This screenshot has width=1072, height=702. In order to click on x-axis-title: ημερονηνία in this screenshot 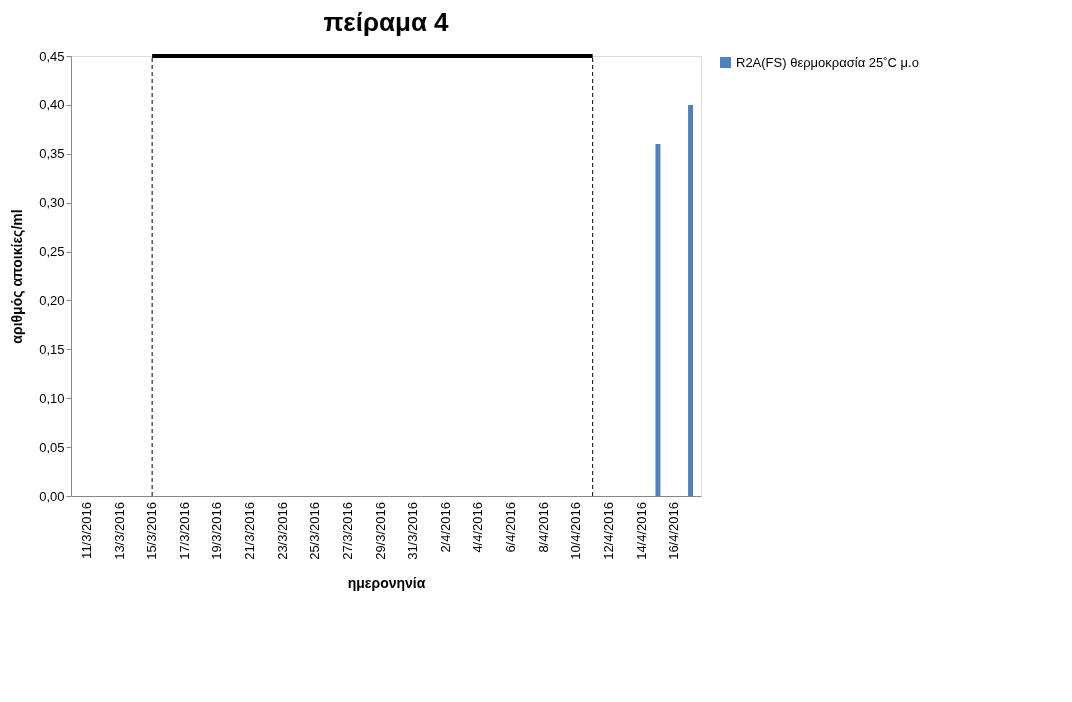, I will do `click(386, 582)`.